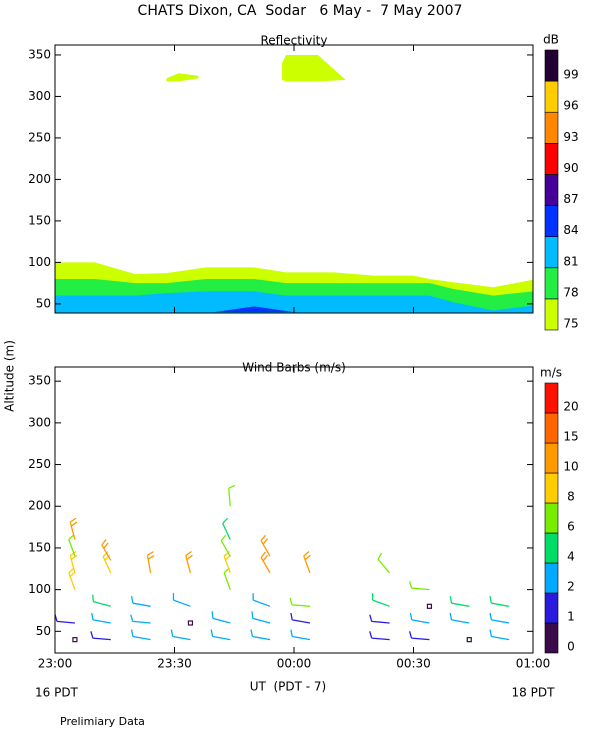 This screenshot has height=750, width=600. What do you see at coordinates (571, 587) in the screenshot?
I see `colorbar-label: 2` at bounding box center [571, 587].